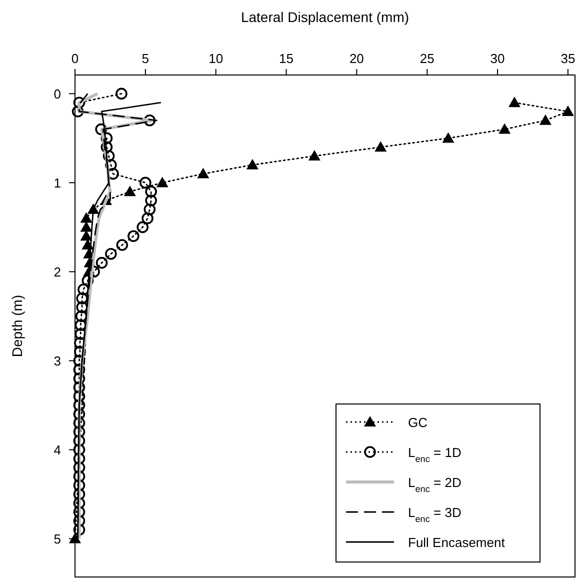 The height and width of the screenshot is (585, 584). Describe the element at coordinates (216, 58) in the screenshot. I see `x-tick-label: 10` at that location.